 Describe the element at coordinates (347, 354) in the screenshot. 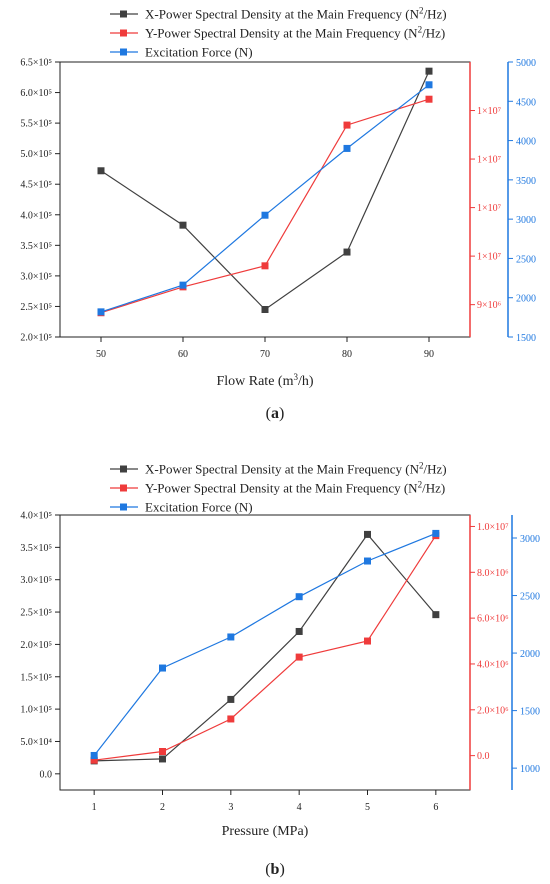

I see `x-axis-tick-label: 80` at that location.